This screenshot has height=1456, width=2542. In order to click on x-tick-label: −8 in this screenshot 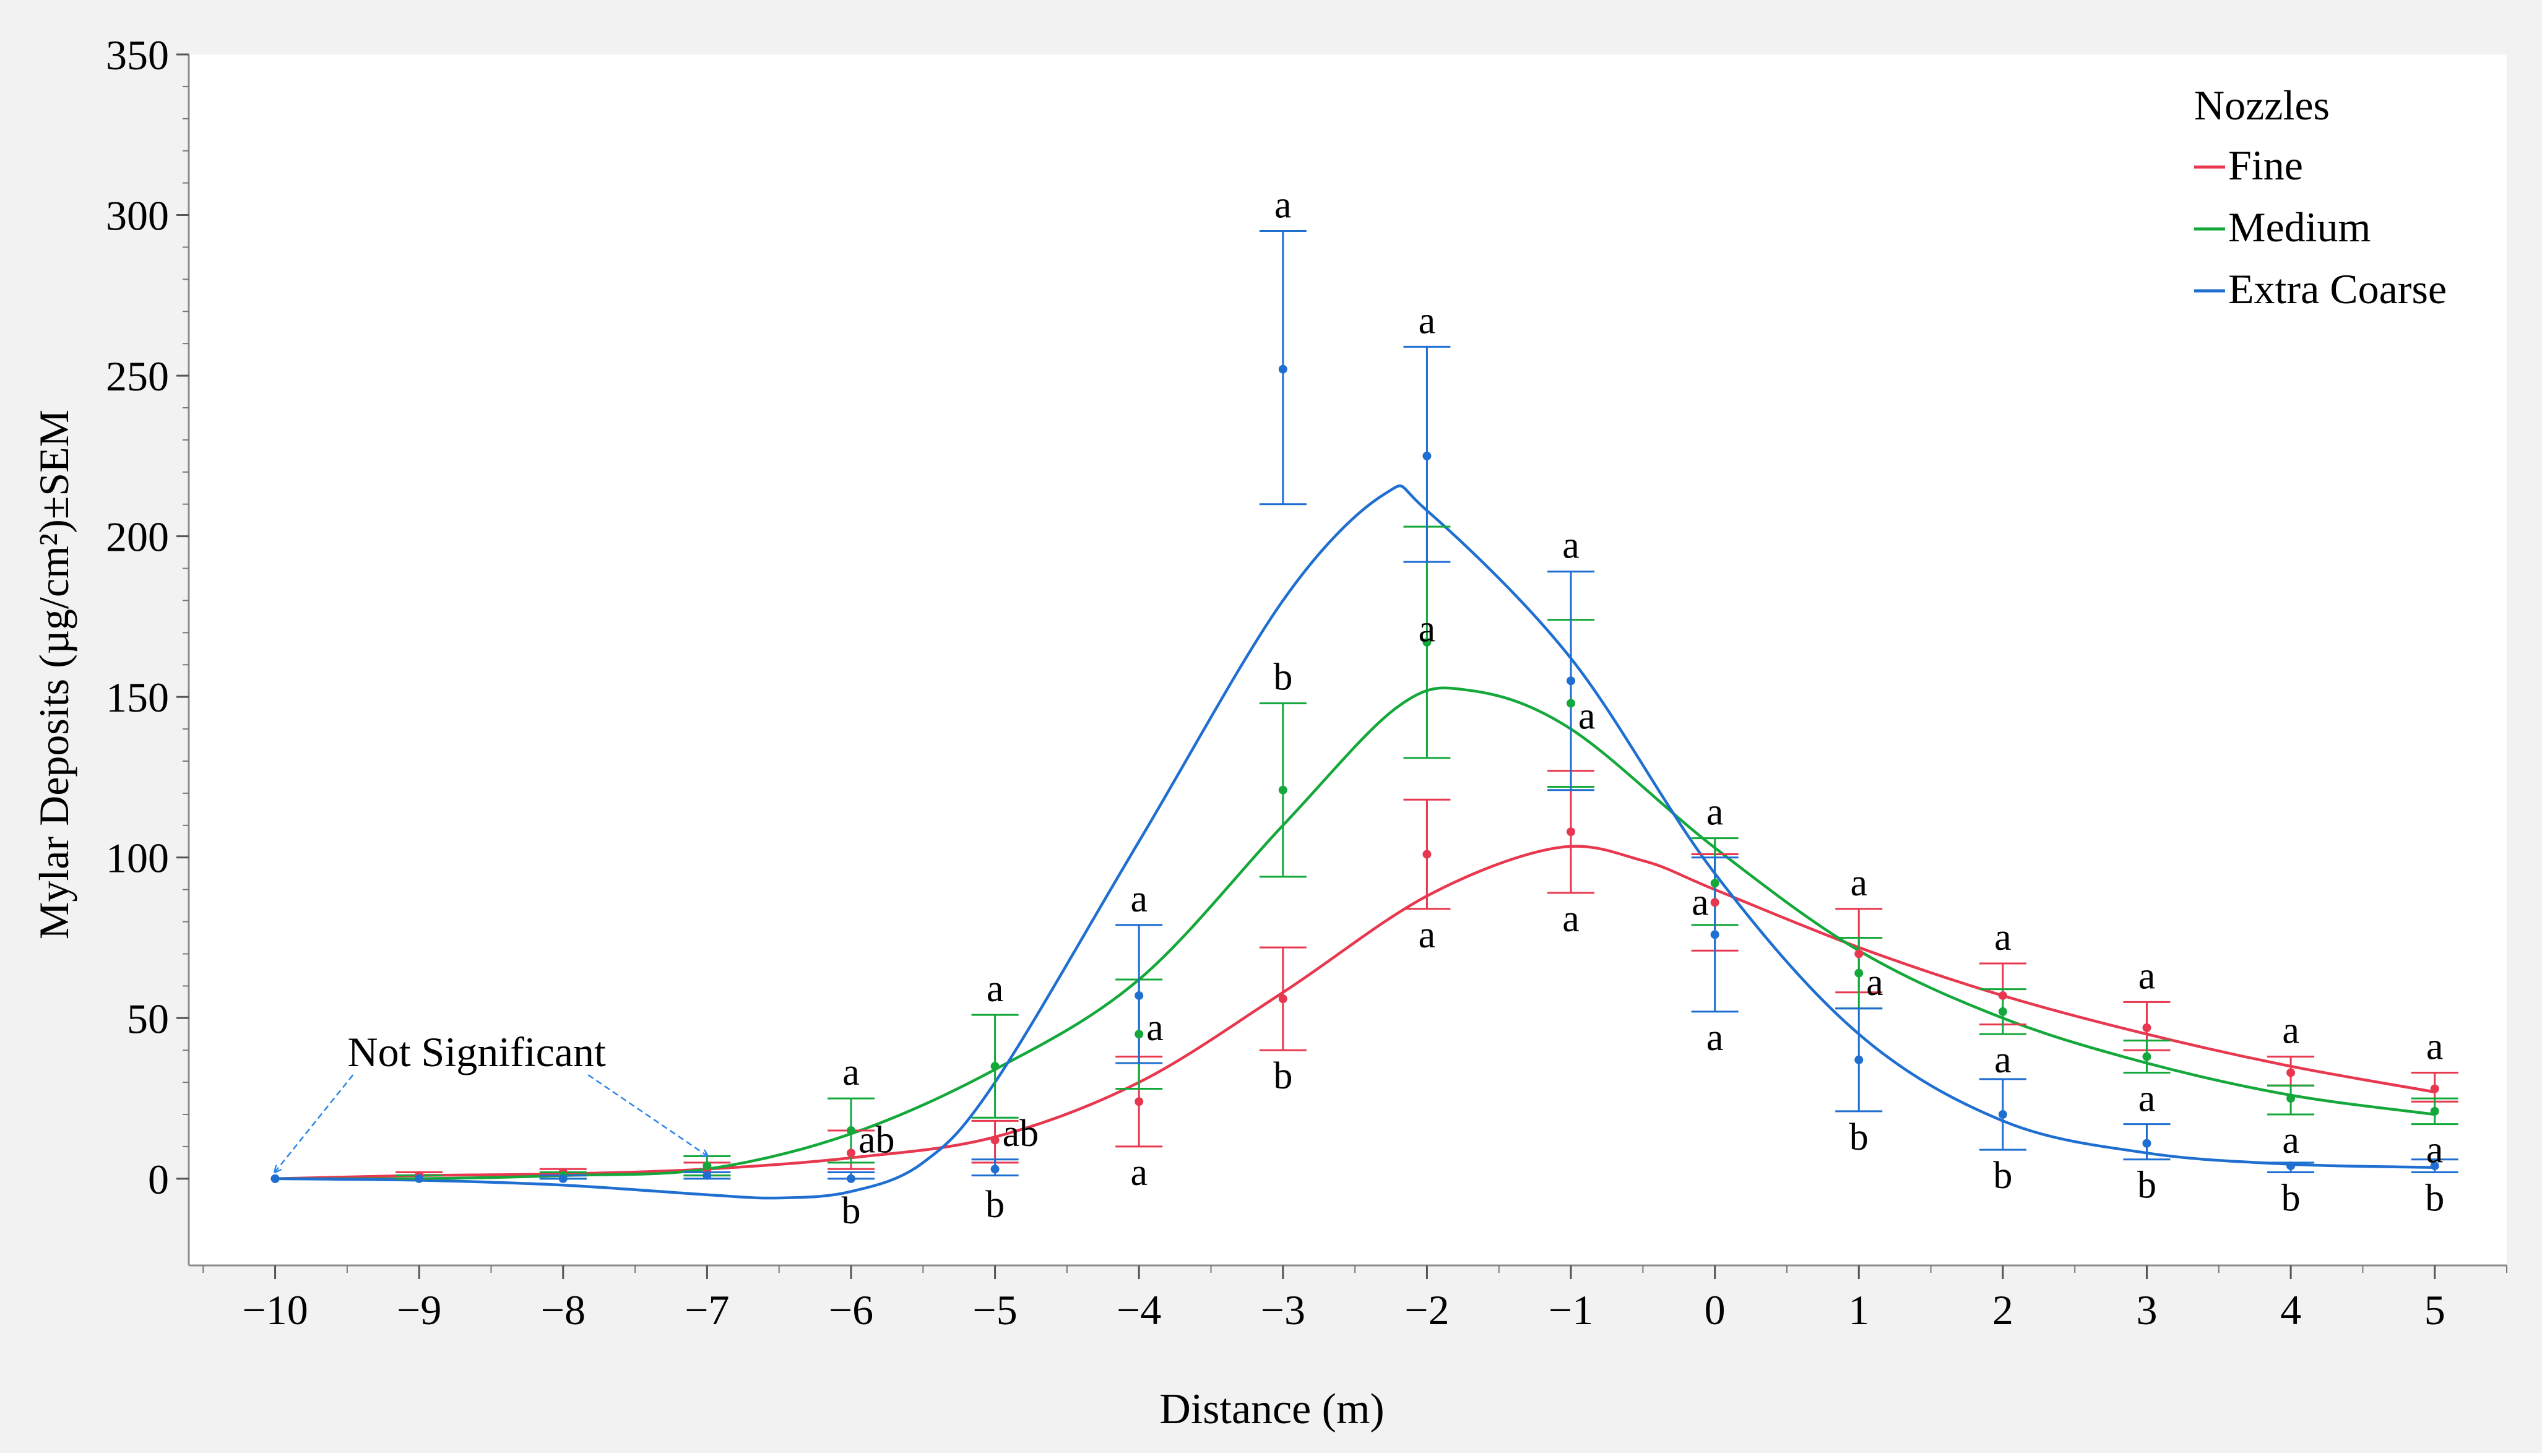, I will do `click(563, 1309)`.